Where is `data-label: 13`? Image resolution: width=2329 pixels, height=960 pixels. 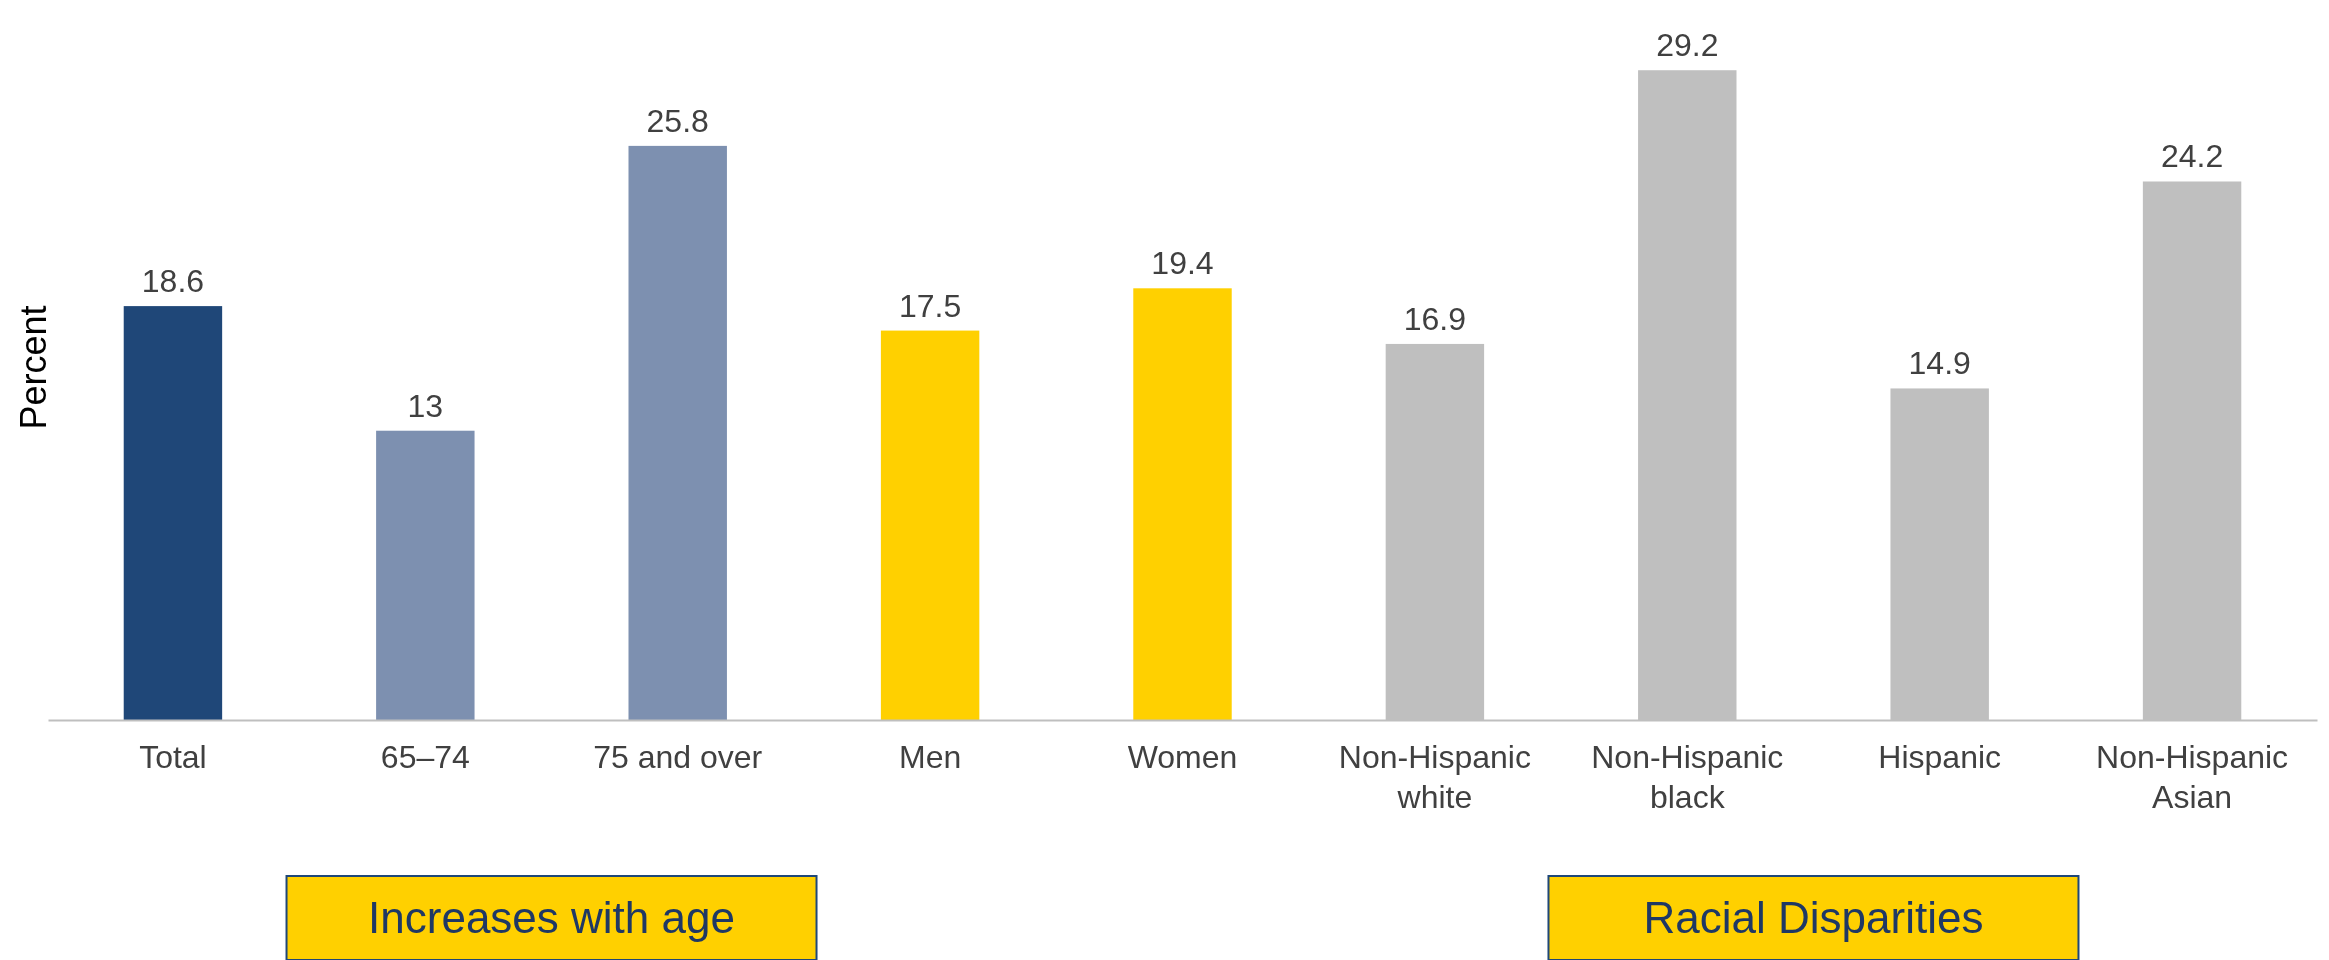
data-label: 13 is located at coordinates (425, 405).